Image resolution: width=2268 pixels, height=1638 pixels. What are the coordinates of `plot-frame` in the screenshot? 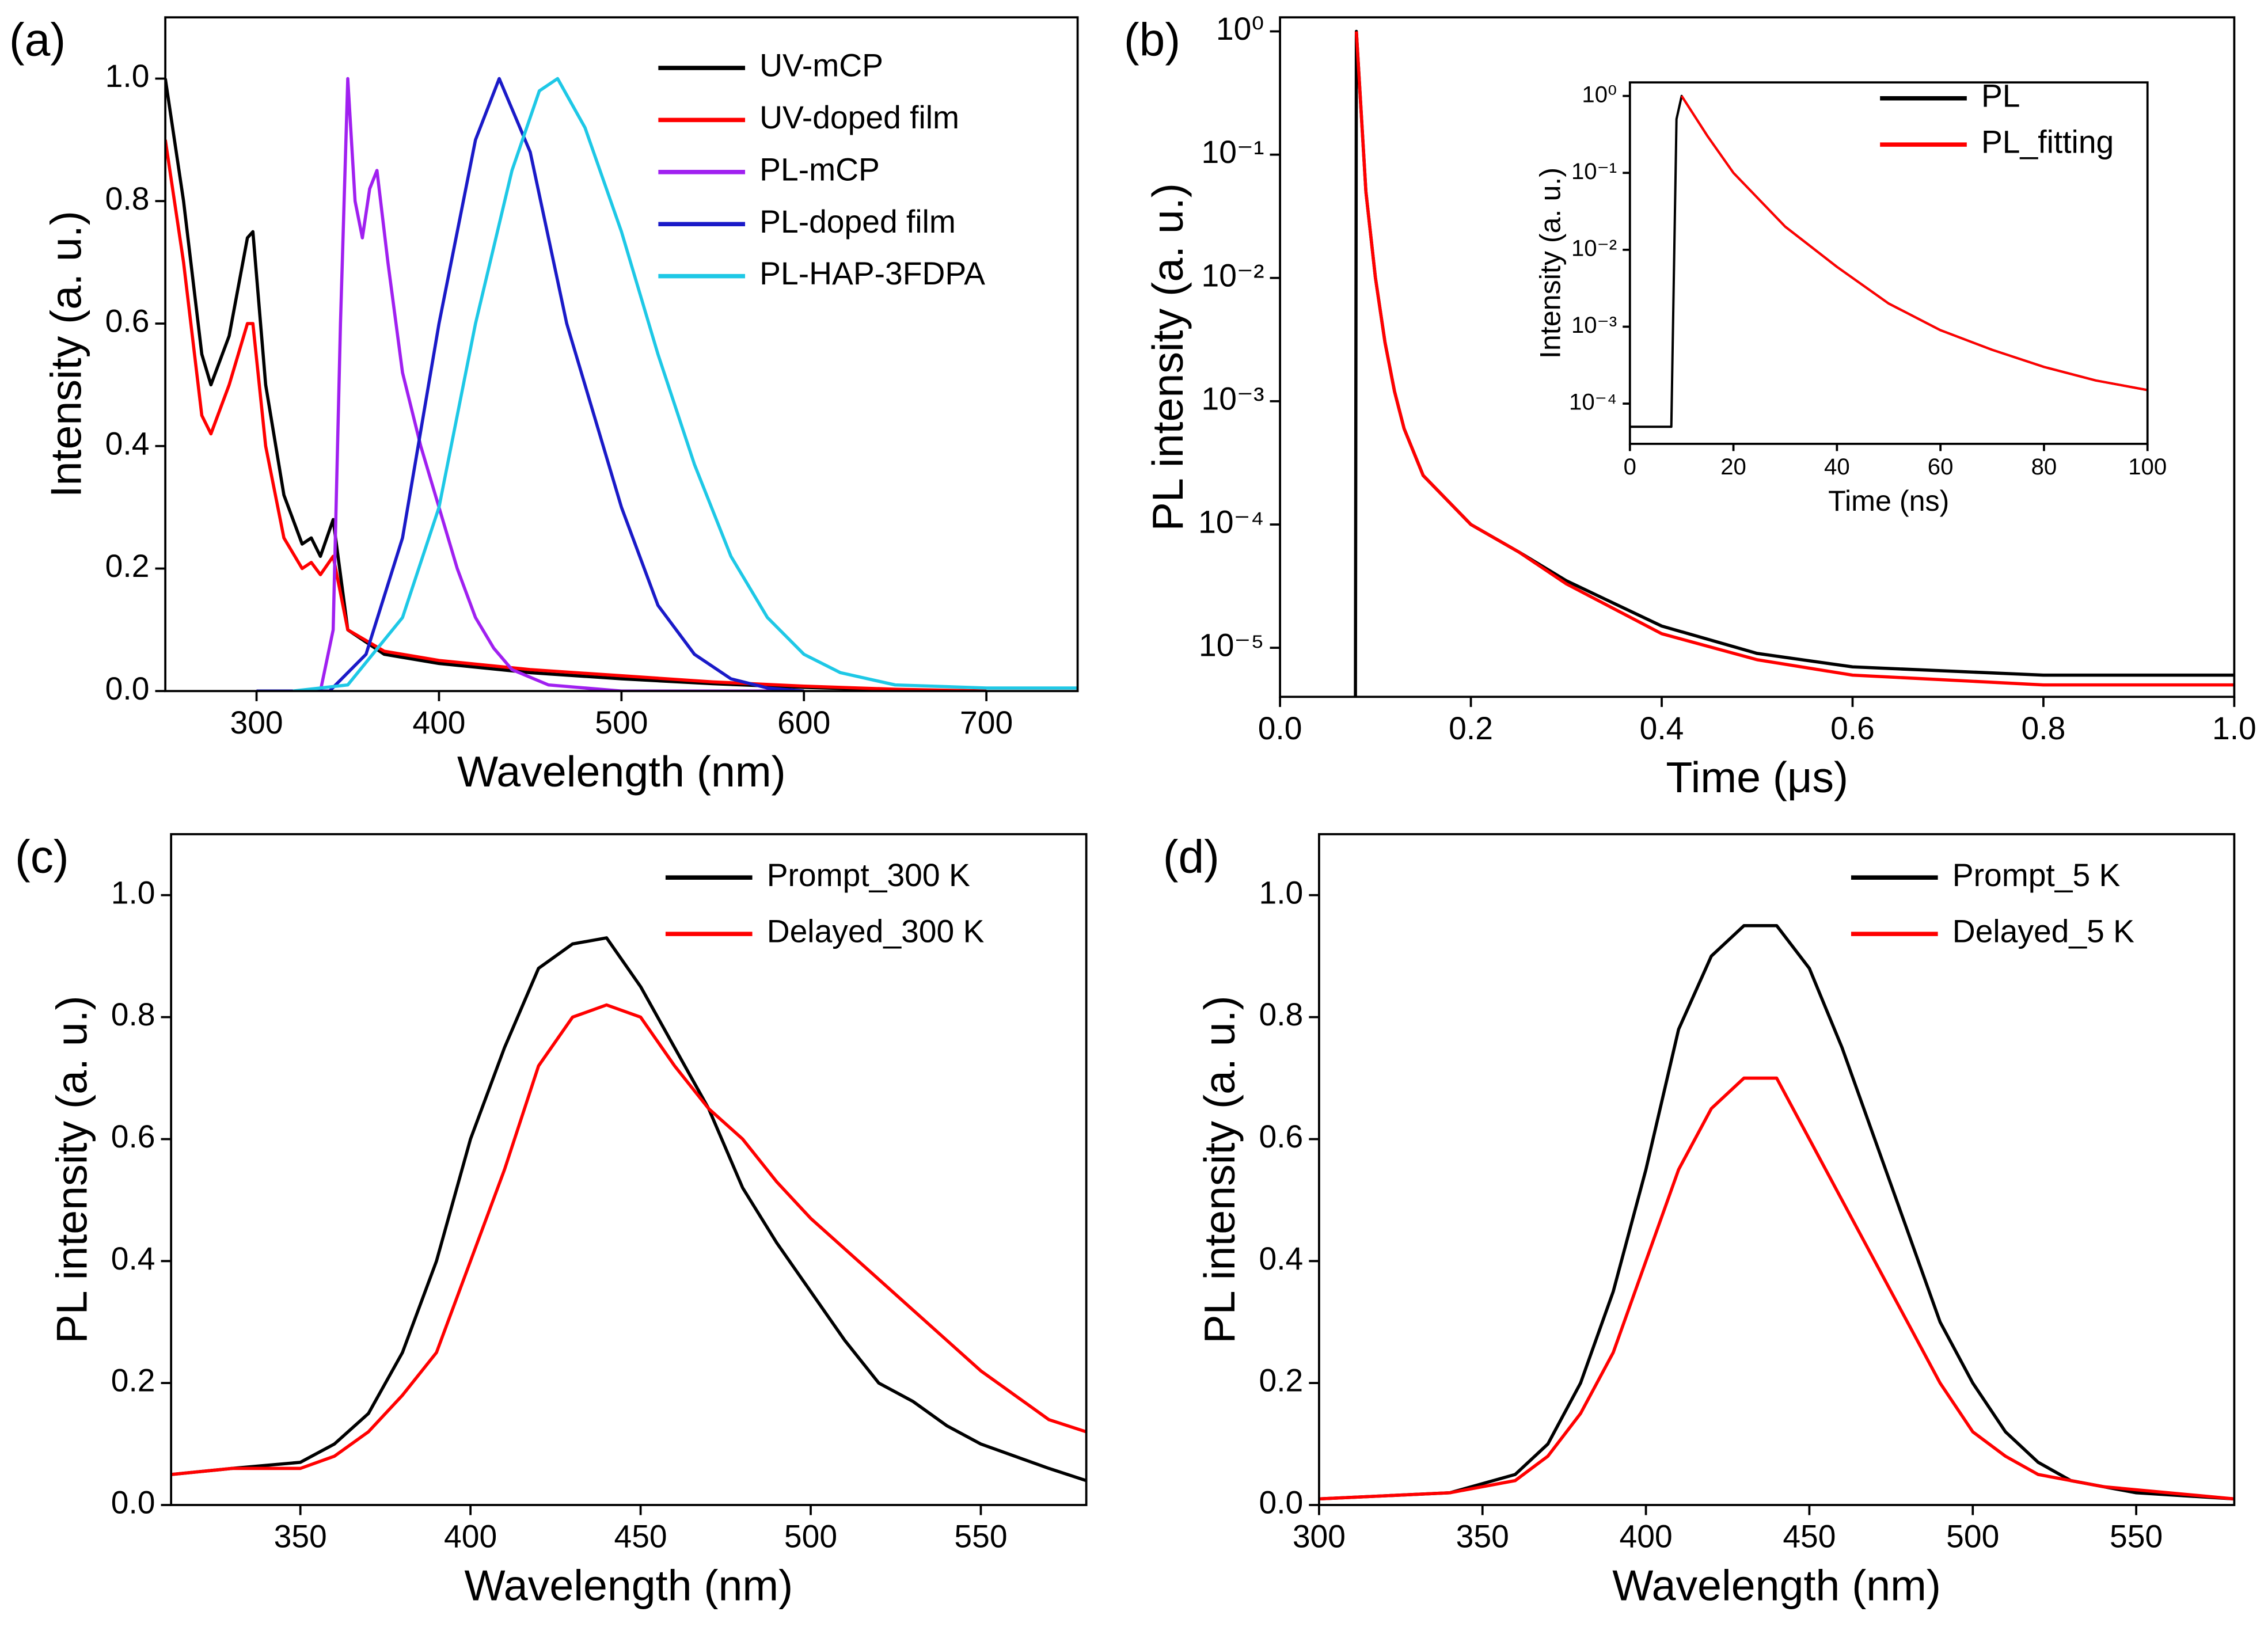 It's located at (1888, 263).